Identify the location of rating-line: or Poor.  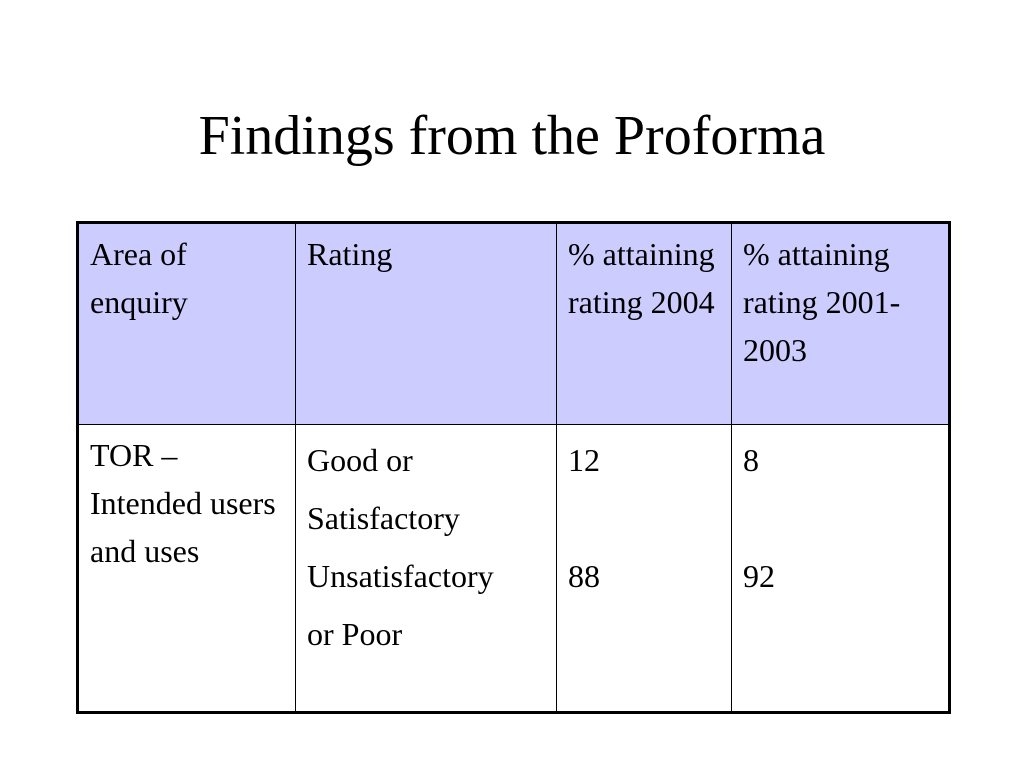
(355, 634).